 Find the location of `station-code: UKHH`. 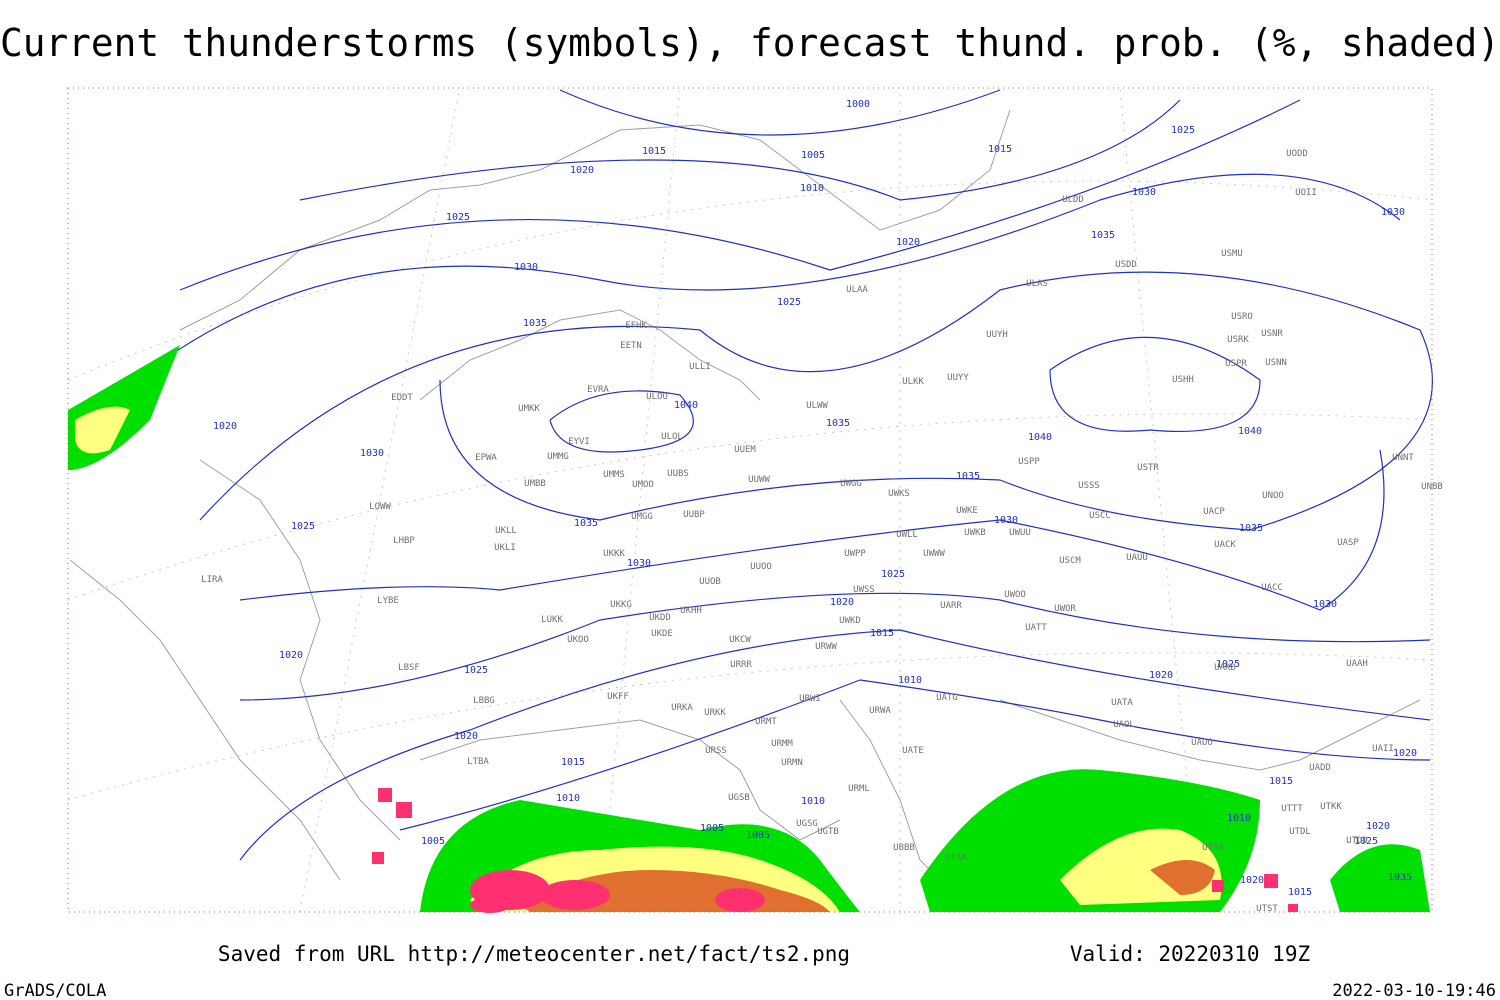

station-code: UKHH is located at coordinates (691, 611).